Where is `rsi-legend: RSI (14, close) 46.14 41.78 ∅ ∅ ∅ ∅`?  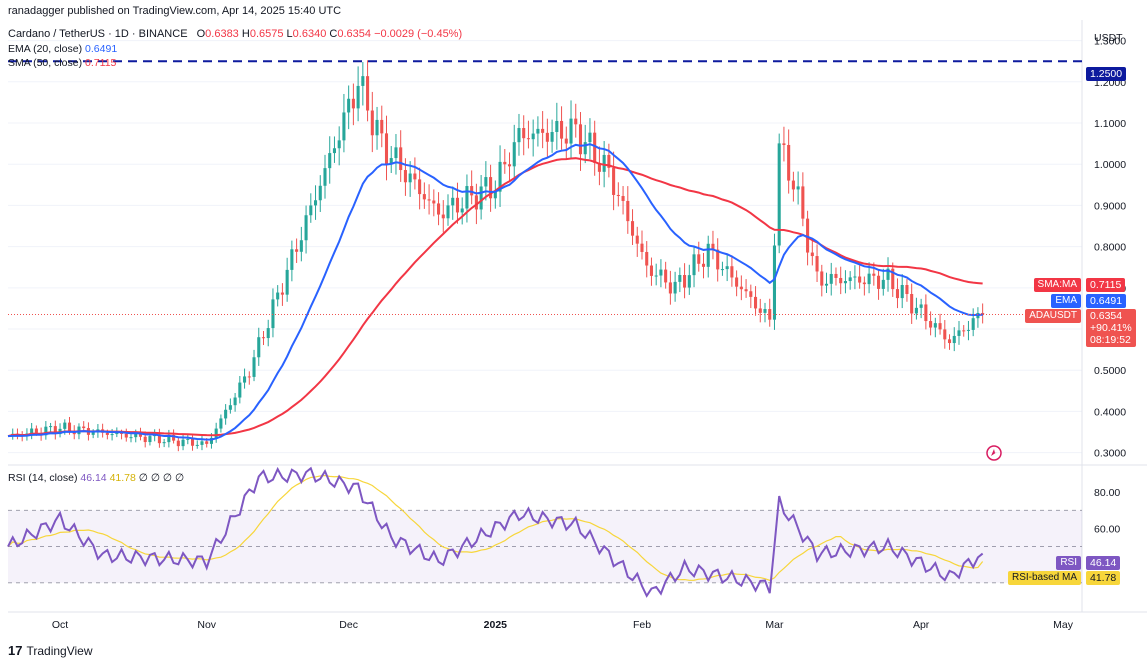 rsi-legend: RSI (14, close) 46.14 41.78 ∅ ∅ ∅ ∅ is located at coordinates (96, 478).